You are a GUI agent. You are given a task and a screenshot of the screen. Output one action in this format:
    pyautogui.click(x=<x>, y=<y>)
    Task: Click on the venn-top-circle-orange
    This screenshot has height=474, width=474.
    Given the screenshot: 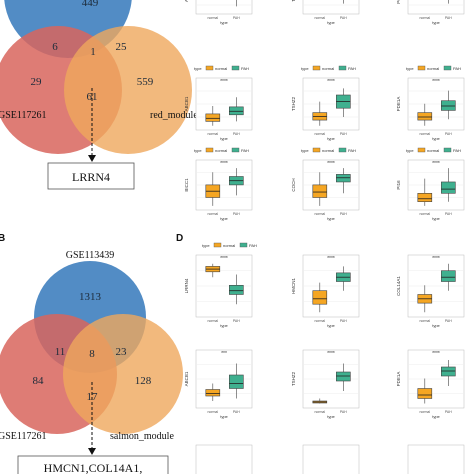 What is the action you would take?
    pyautogui.click(x=128, y=90)
    